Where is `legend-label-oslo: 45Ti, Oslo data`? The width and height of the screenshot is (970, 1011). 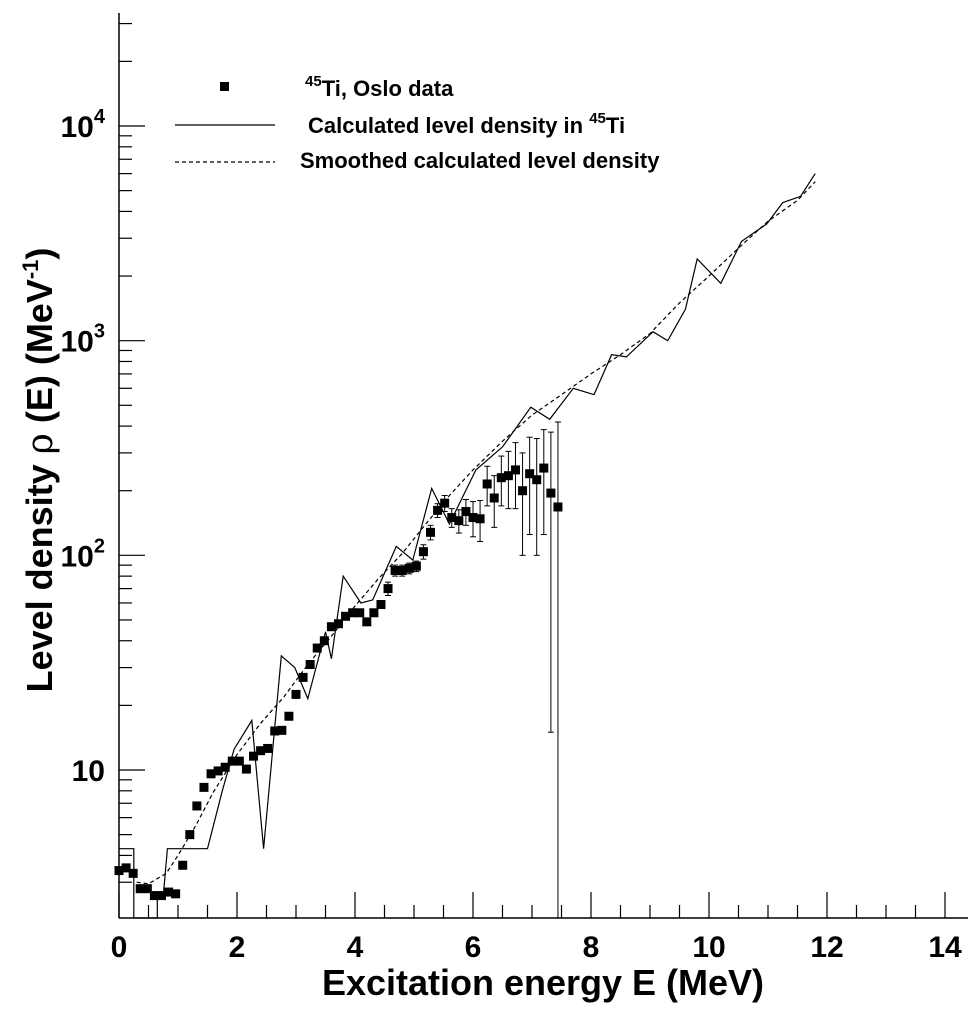
legend-label-oslo: 45Ti, Oslo data is located at coordinates (379, 87).